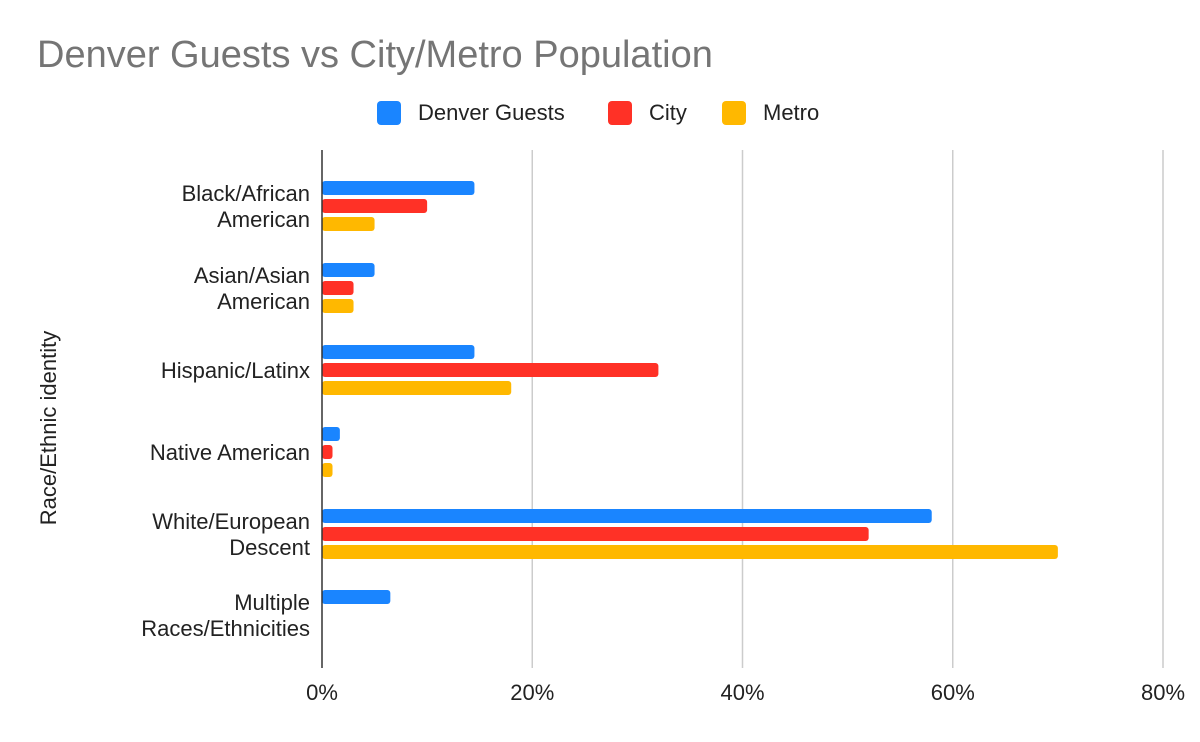 This screenshot has width=1200, height=742. Describe the element at coordinates (331, 434) in the screenshot. I see `bar-denver-guests-native-american` at that location.